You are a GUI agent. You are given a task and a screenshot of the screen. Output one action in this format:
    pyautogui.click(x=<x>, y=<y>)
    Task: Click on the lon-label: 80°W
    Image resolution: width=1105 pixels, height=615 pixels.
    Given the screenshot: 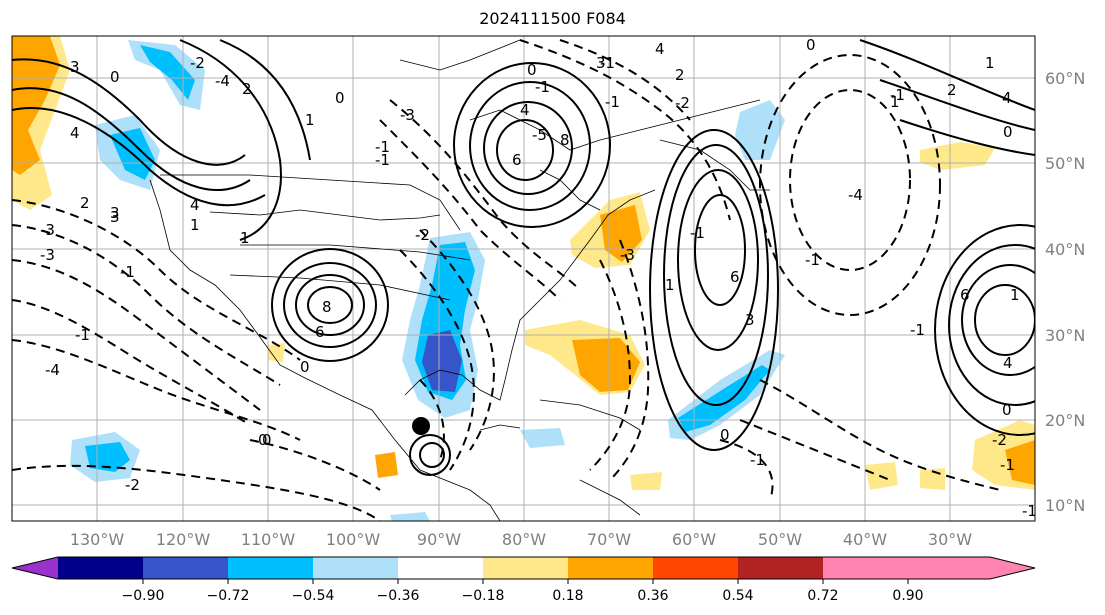 What is the action you would take?
    pyautogui.click(x=524, y=539)
    